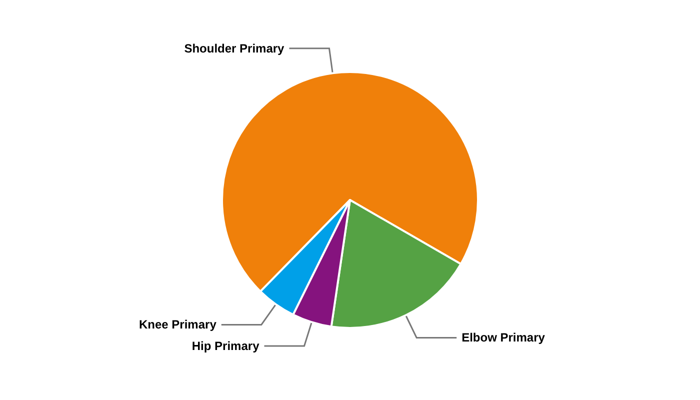 This screenshot has width=700, height=400. Describe the element at coordinates (504, 337) in the screenshot. I see `slice-label: Elbow Primary` at that location.